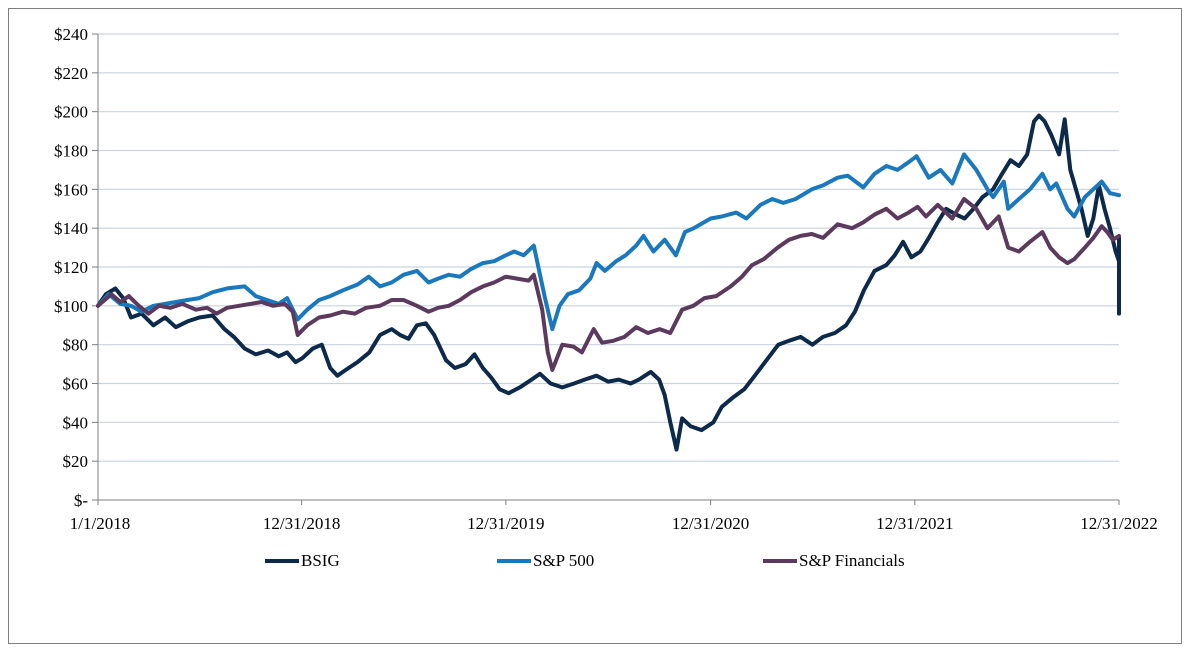 This screenshot has width=1192, height=652. I want to click on x-tick-label: 1/1/2018, so click(100, 523).